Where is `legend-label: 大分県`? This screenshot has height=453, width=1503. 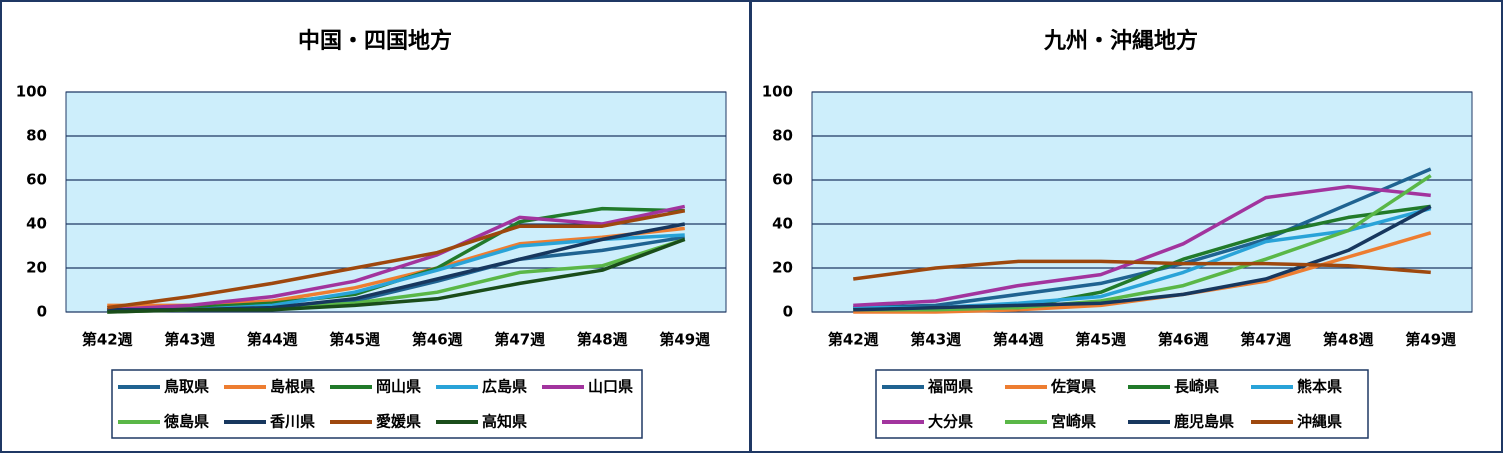 legend-label: 大分県 is located at coordinates (950, 422).